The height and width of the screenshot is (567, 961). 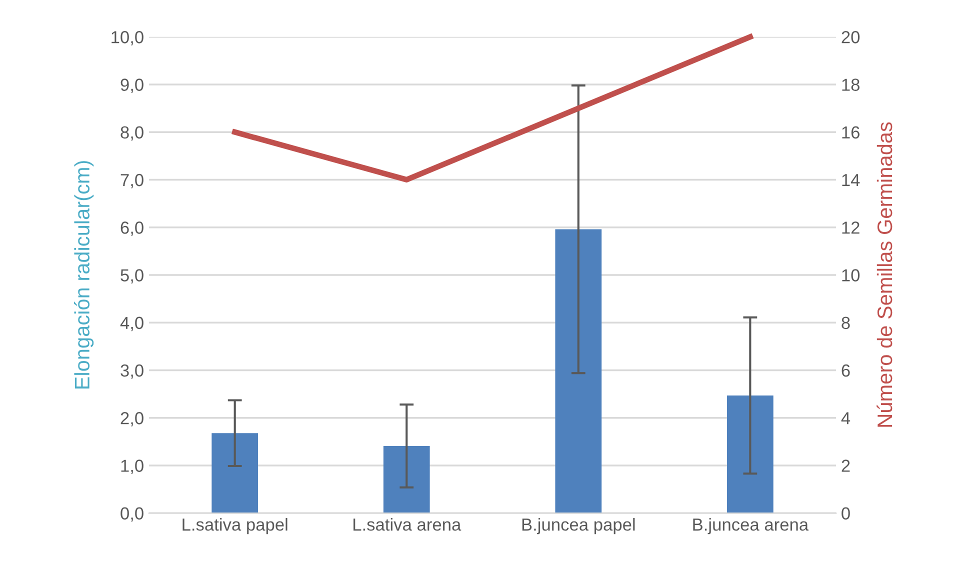 I want to click on y2-tick-label: 14, so click(x=851, y=180).